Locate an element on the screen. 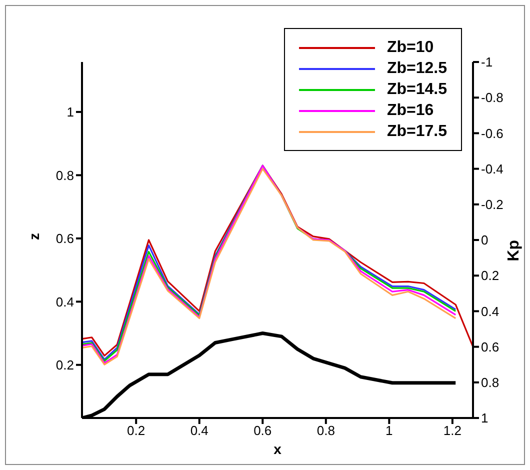 The image size is (530, 470). legend-label: Zb=17.5 is located at coordinates (416, 131).